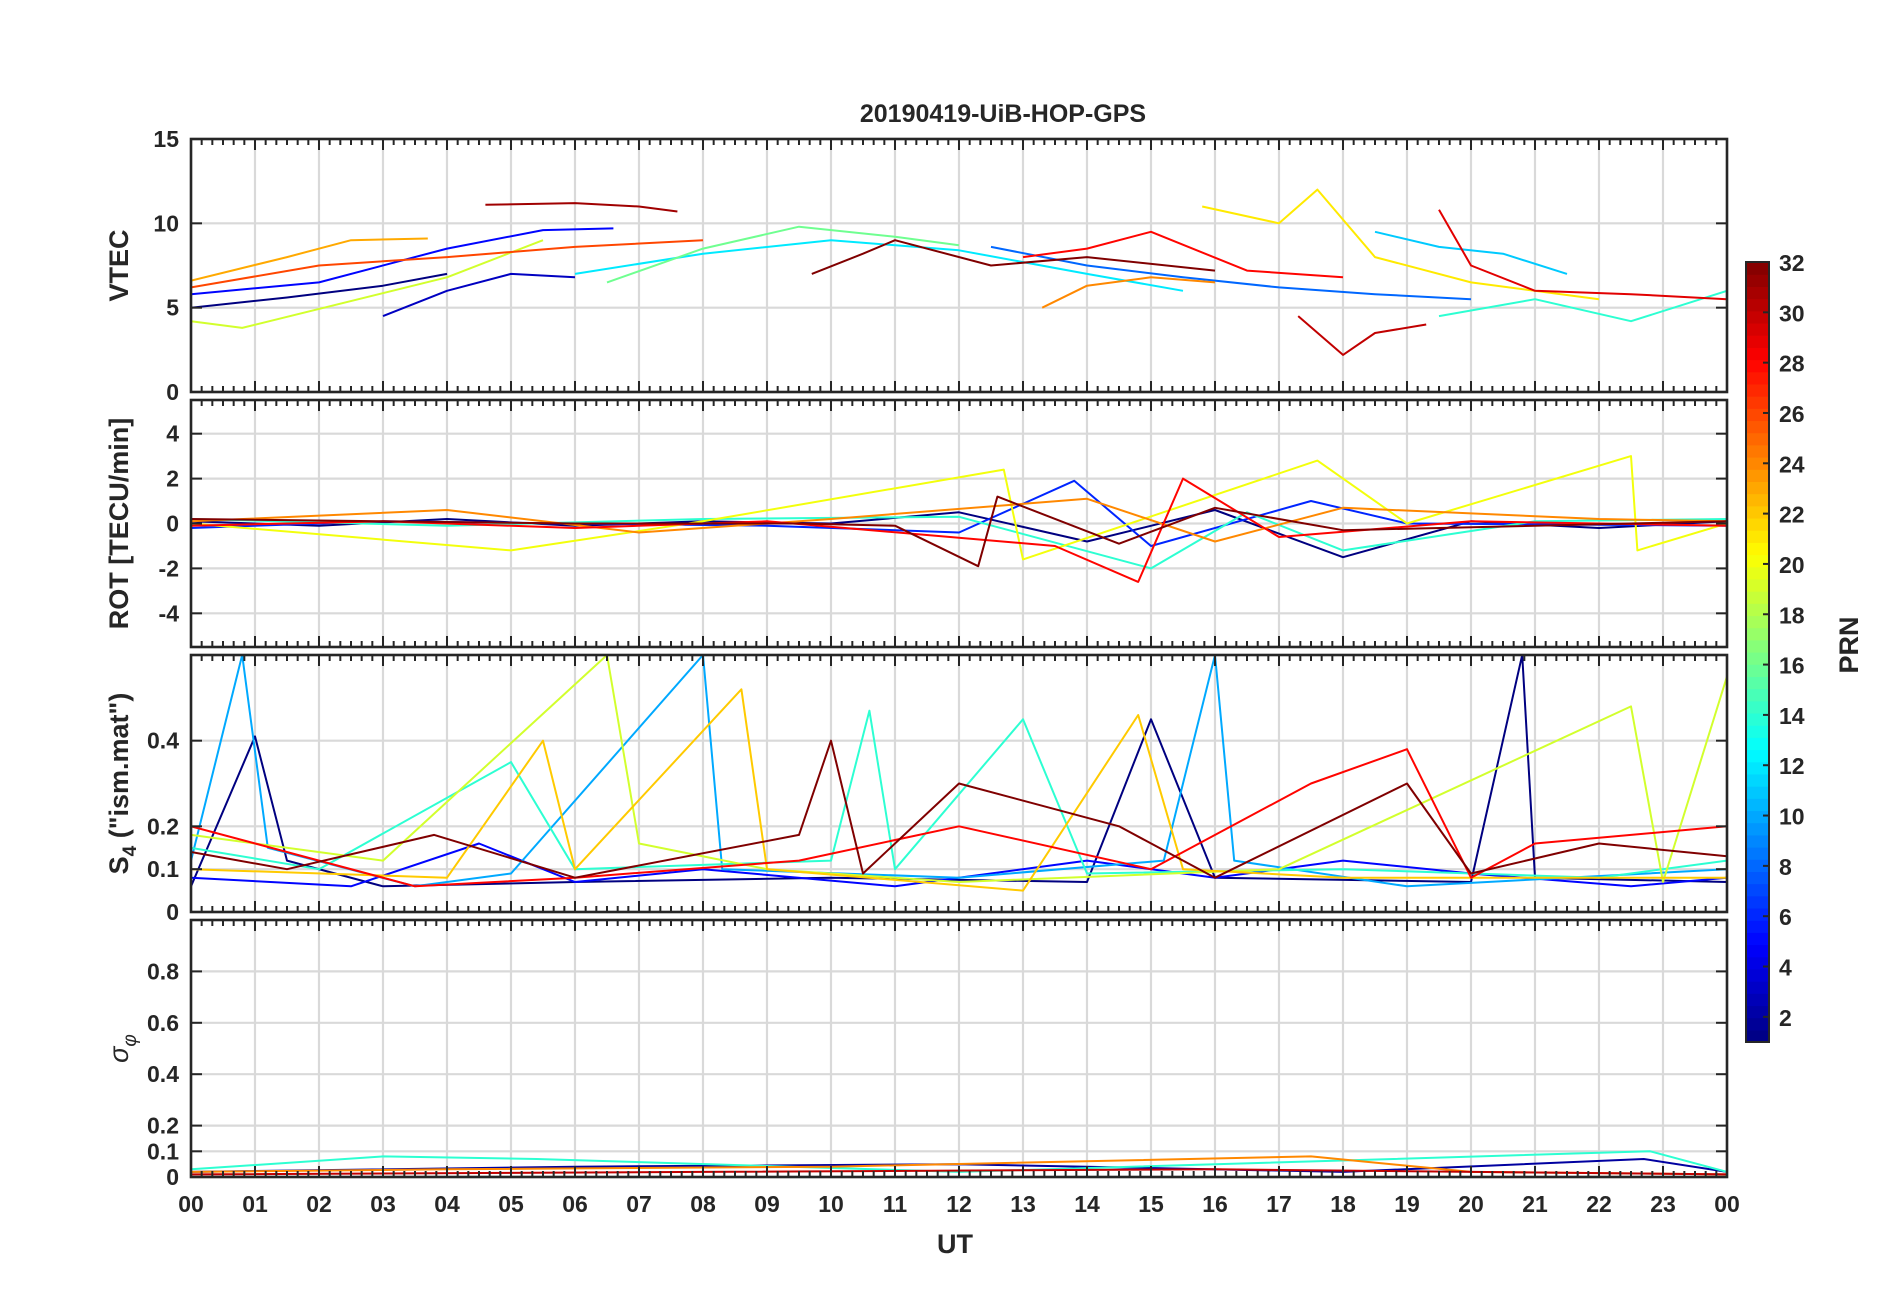 The image size is (1902, 1292). Describe the element at coordinates (1599, 1204) in the screenshot. I see `x-tick-label: 22` at that location.